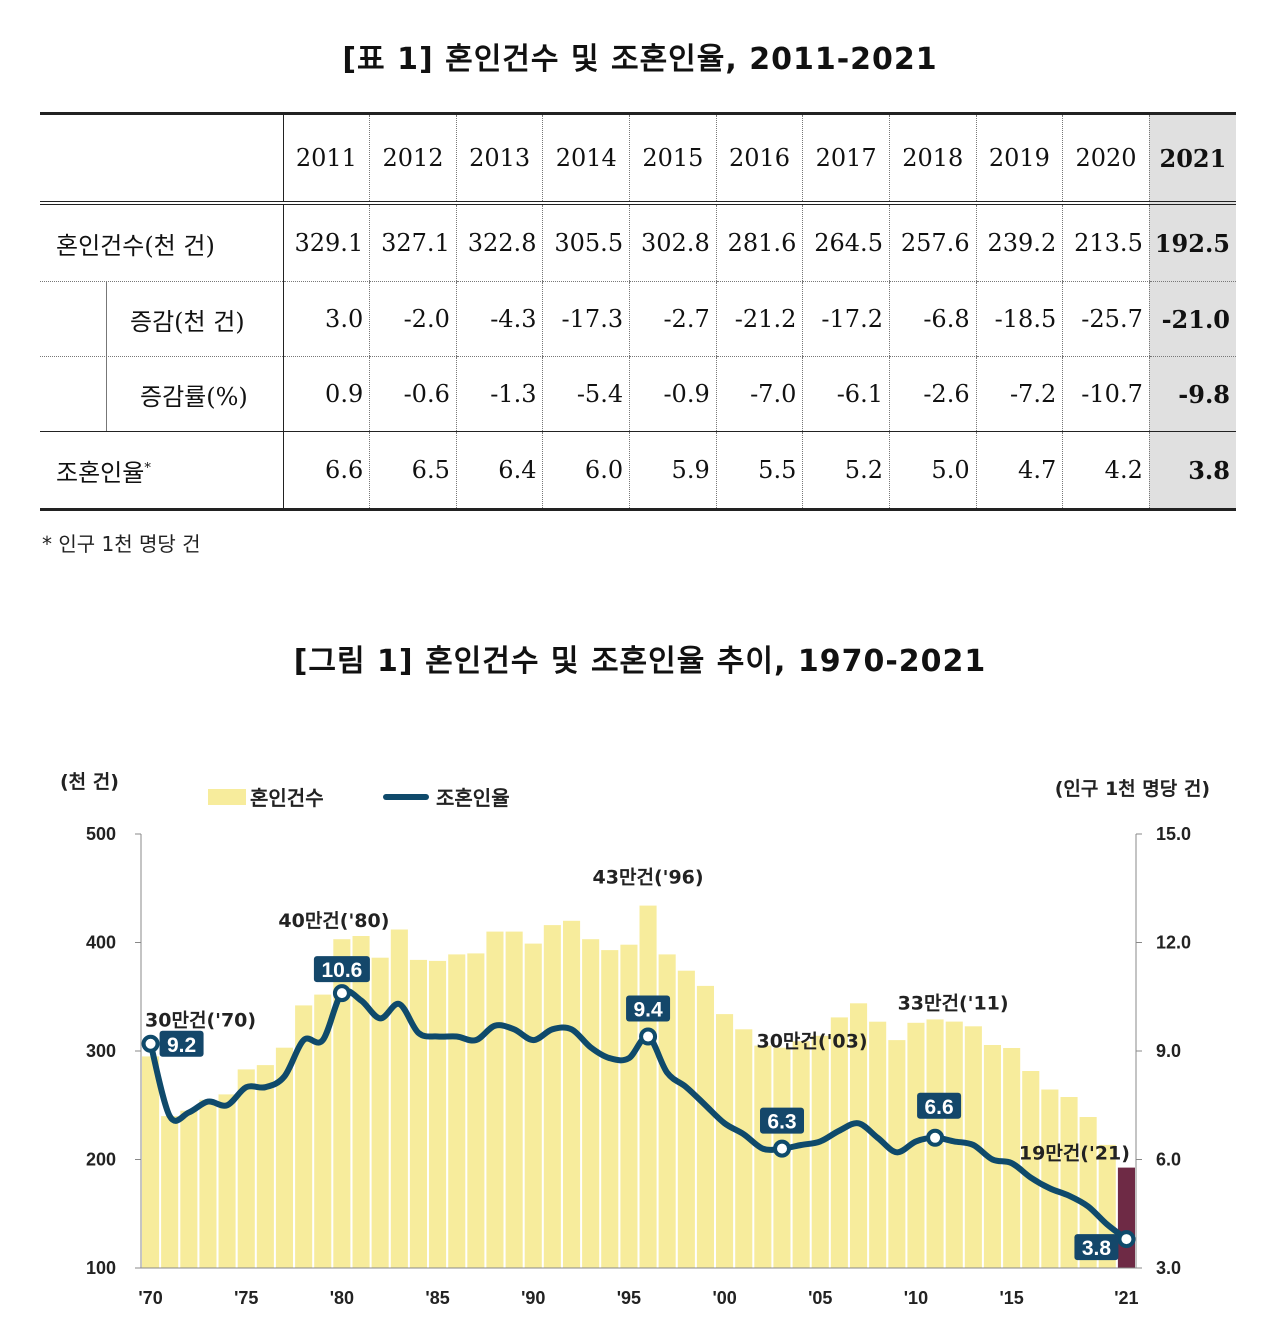 This screenshot has width=1280, height=1328. I want to click on rate-label-2003: 6.3, so click(781, 1122).